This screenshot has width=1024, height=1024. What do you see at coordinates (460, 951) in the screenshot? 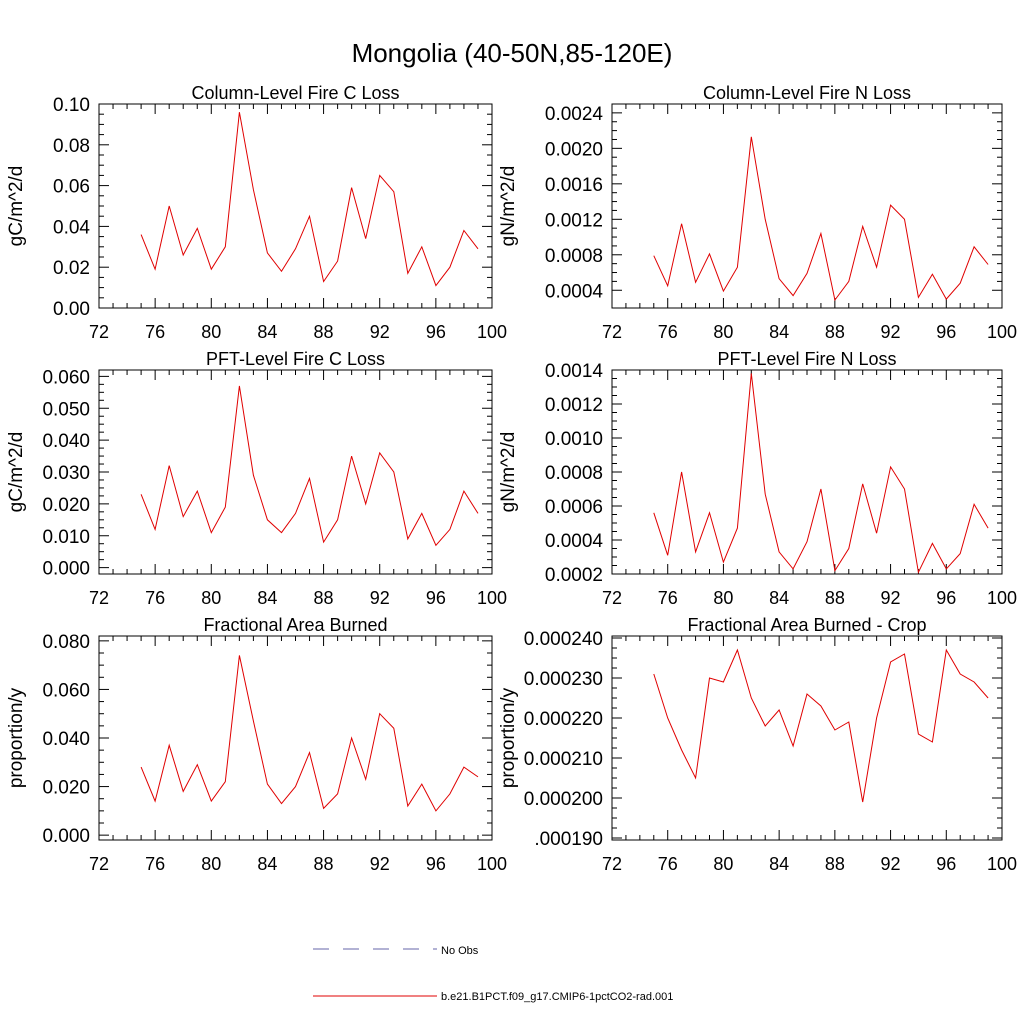
I see `legend-label: No Obs` at bounding box center [460, 951].